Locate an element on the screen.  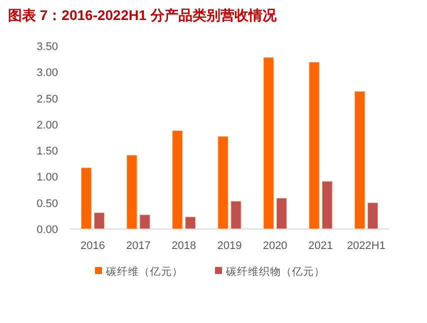
x-tick-label: 2018 is located at coordinates (184, 246).